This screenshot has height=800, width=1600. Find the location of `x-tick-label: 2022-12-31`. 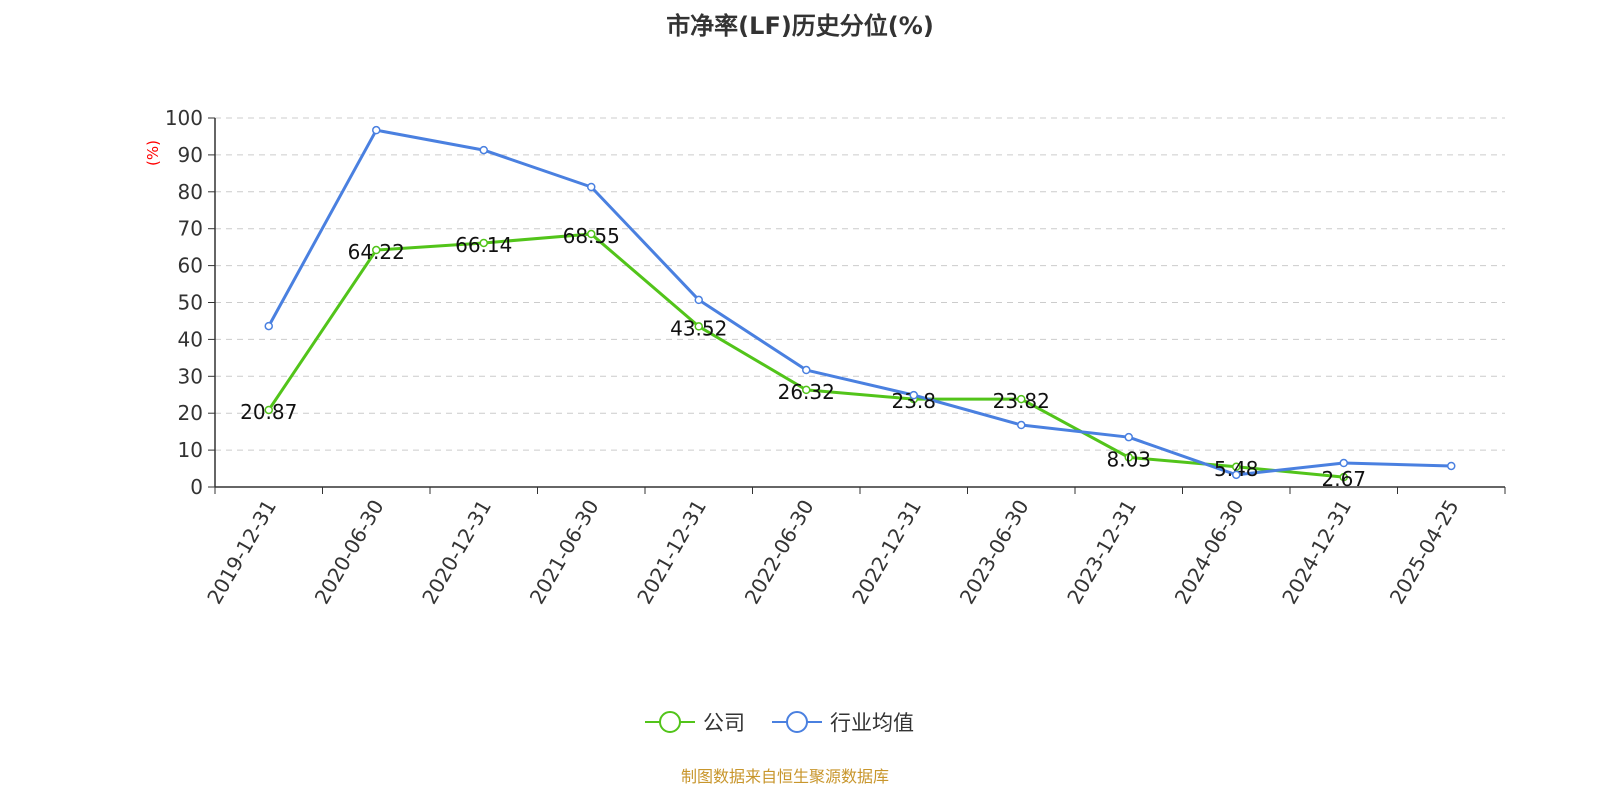

x-tick-label: 2022-12-31 is located at coordinates (886, 552).